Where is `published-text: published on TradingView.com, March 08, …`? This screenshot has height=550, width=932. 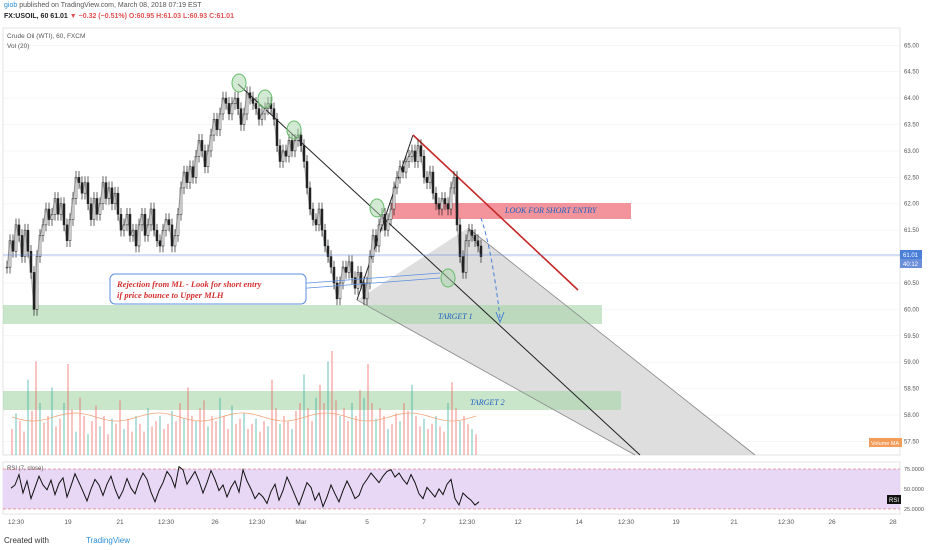
published-text: published on TradingView.com, March 08, … is located at coordinates (110, 5).